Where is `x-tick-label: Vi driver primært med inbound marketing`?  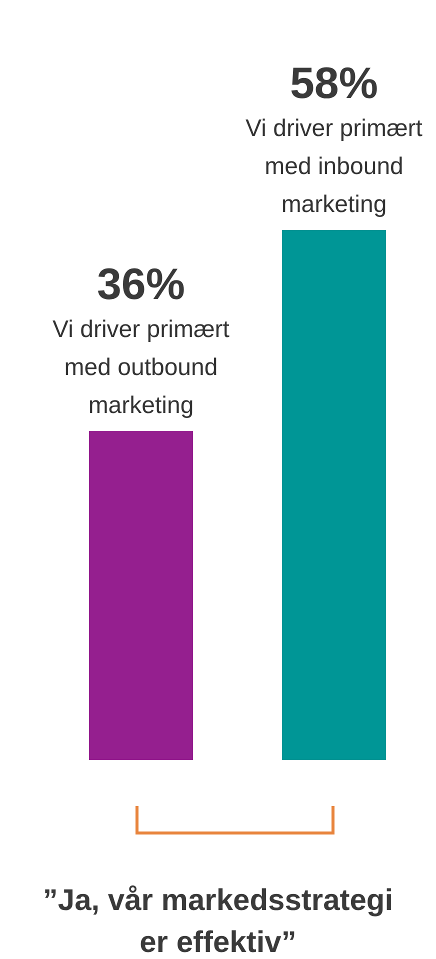 x-tick-label: Vi driver primært med inbound marketing is located at coordinates (334, 166).